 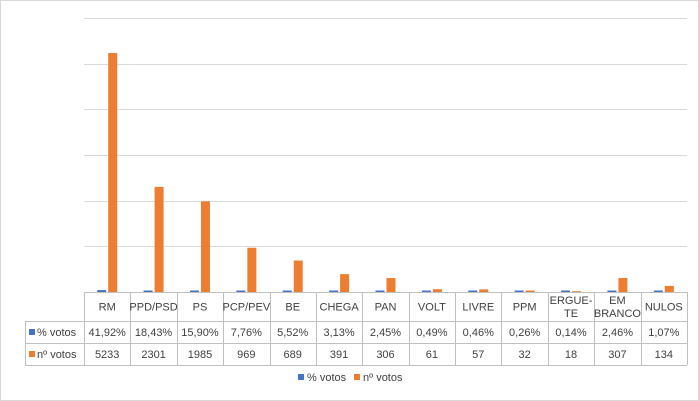 What do you see at coordinates (432, 355) in the screenshot?
I see `table-cell-num-7: 61` at bounding box center [432, 355].